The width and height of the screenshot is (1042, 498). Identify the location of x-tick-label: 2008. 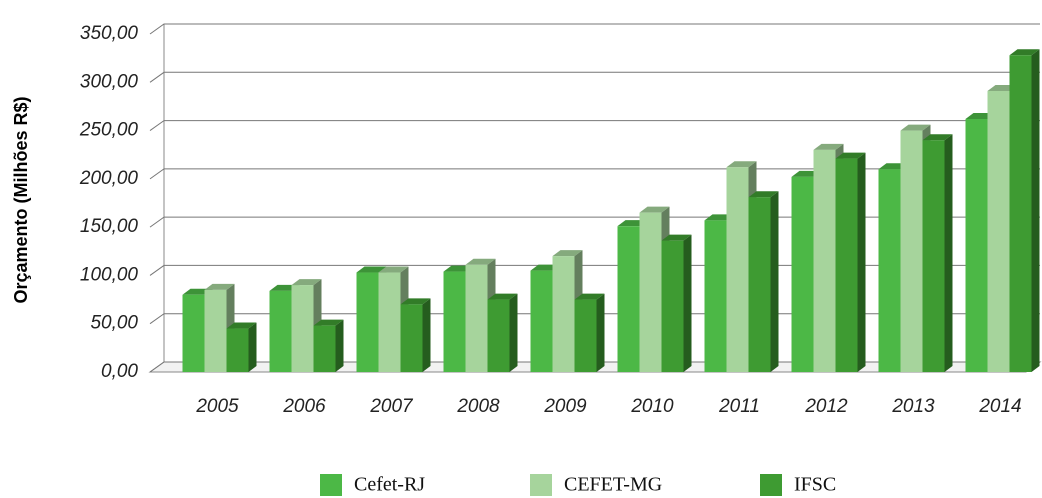
(478, 406).